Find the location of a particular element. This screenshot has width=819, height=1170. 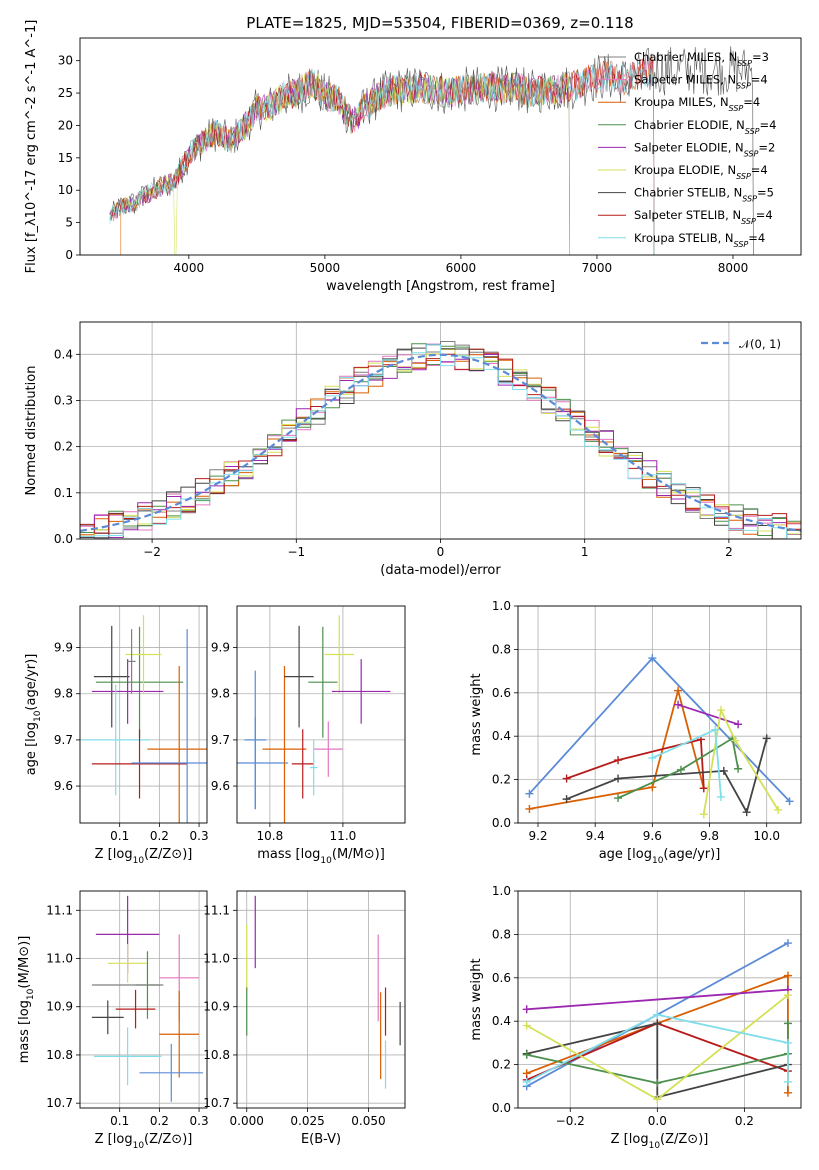

y-tick-label: 10 is located at coordinates (65, 190).